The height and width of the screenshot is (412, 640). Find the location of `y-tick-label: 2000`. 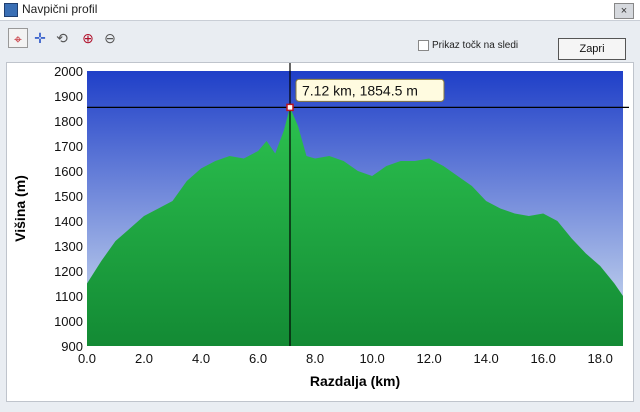

y-tick-label: 2000 is located at coordinates (68, 71).